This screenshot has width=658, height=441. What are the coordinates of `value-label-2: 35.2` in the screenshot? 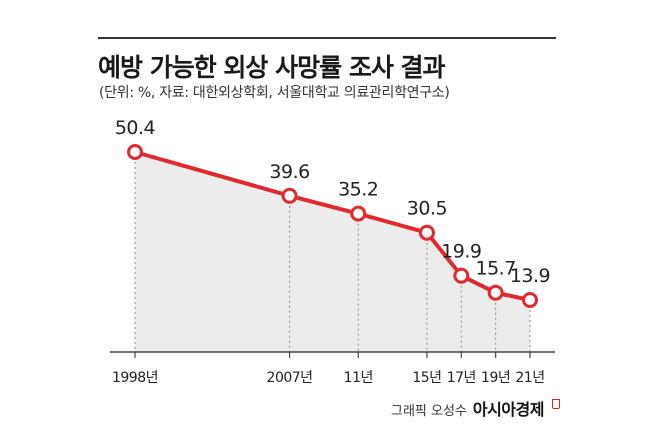 It's located at (358, 190).